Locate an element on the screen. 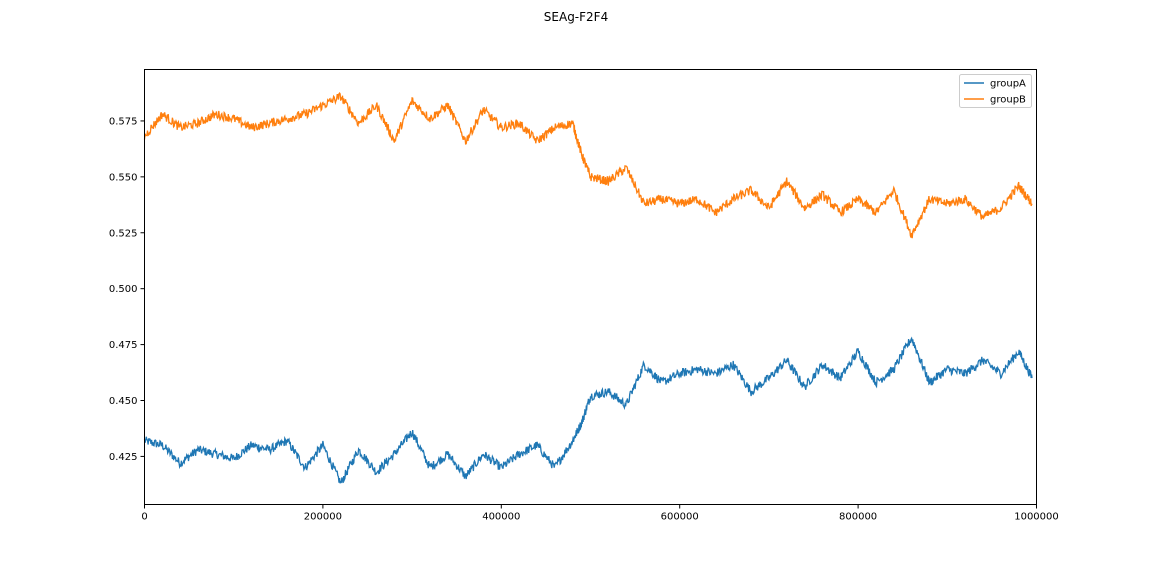 The image size is (1152, 576). legend-label-groupB: groupB is located at coordinates (1008, 100).